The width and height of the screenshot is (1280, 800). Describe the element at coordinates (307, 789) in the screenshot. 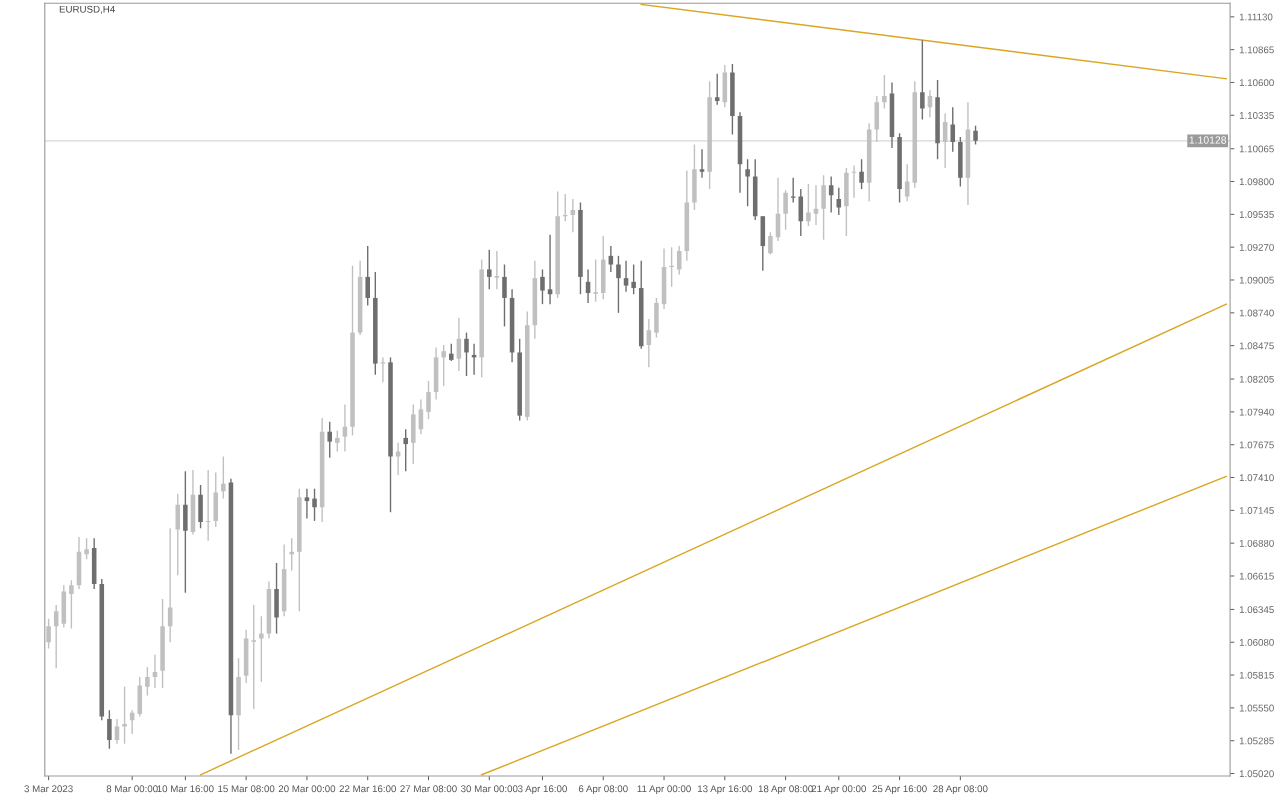

I see `x-tick-label: 20 Mar 00:00` at that location.